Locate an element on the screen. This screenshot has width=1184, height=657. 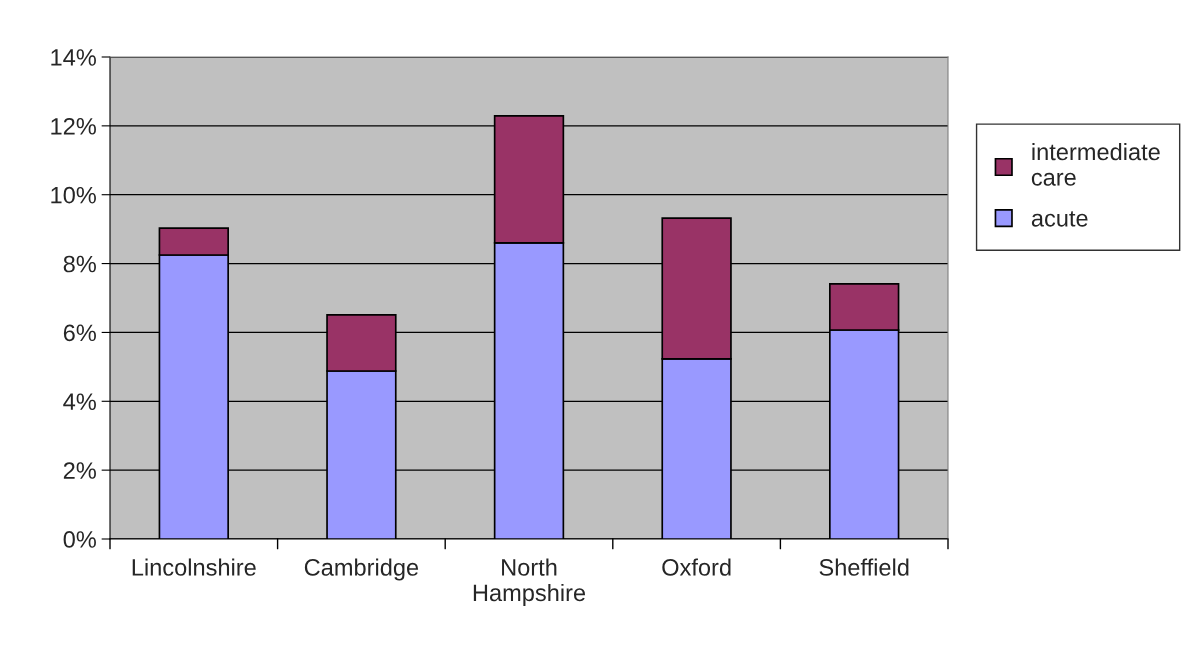
y-tick-label: 6% is located at coordinates (79, 333).